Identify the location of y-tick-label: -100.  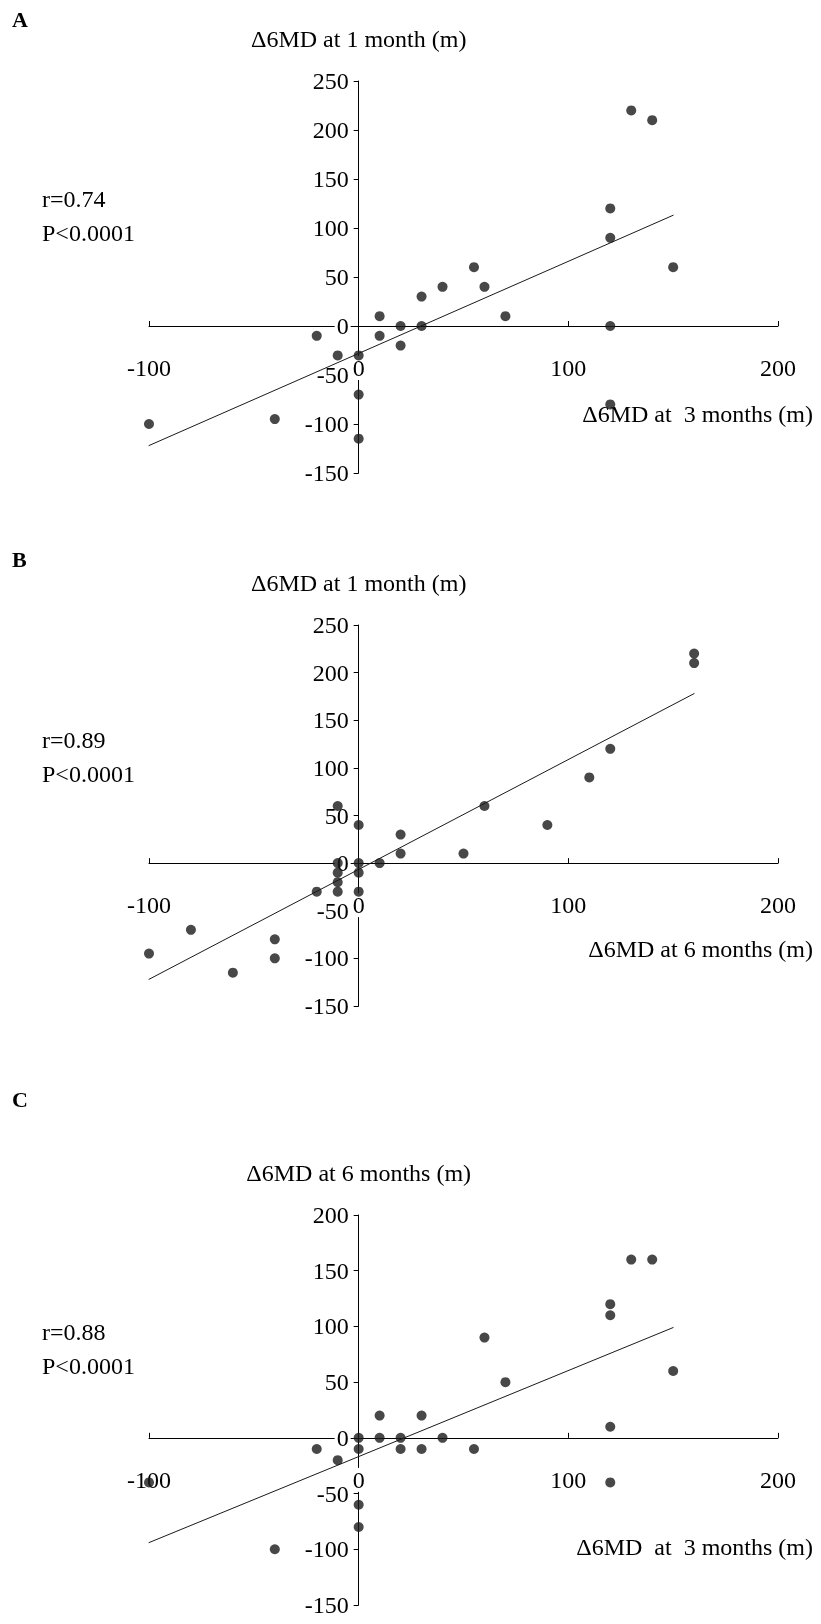
(326, 958).